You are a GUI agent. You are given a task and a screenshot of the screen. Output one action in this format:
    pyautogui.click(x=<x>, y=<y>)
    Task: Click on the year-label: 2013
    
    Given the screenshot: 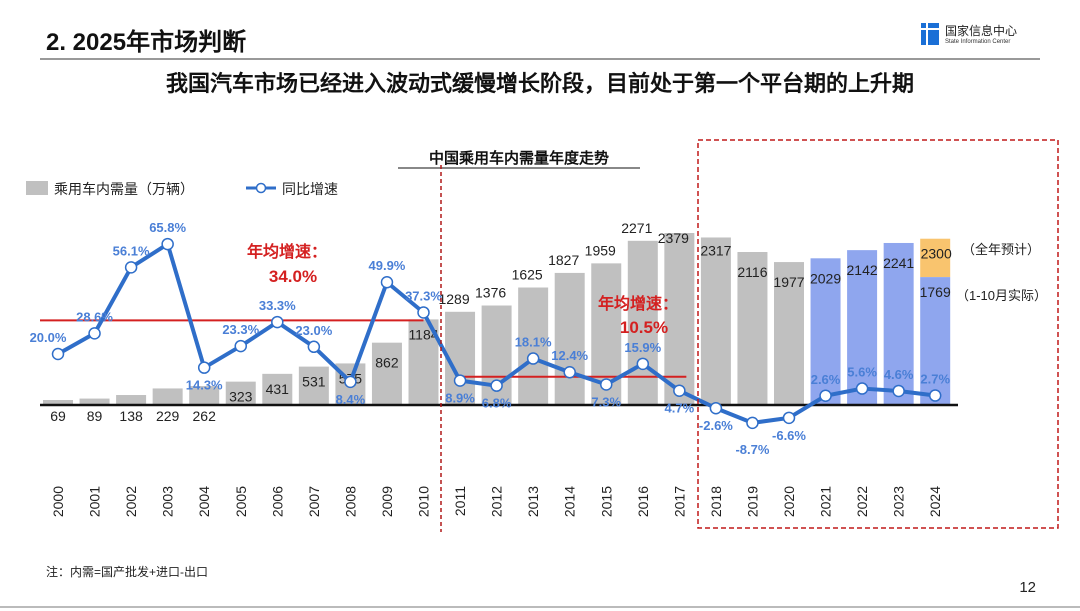 What is the action you would take?
    pyautogui.click(x=533, y=501)
    